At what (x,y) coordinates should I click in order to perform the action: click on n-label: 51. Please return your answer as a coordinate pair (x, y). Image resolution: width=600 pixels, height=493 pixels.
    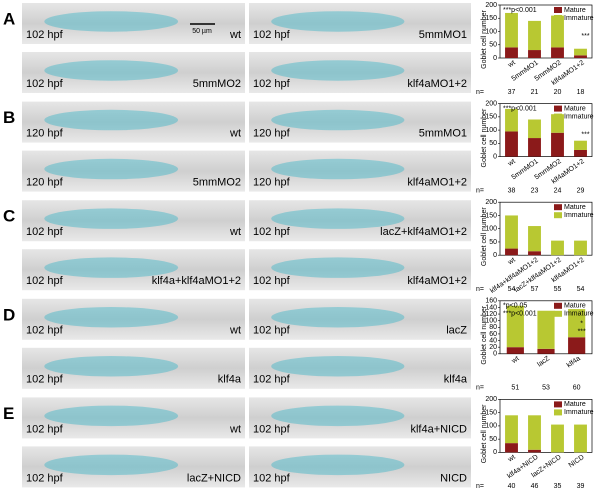
    Looking at the image, I should click on (515, 388).